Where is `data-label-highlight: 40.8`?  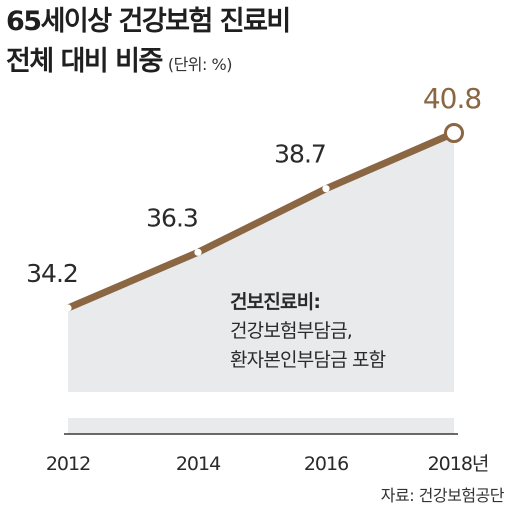 data-label-highlight: 40.8 is located at coordinates (452, 98).